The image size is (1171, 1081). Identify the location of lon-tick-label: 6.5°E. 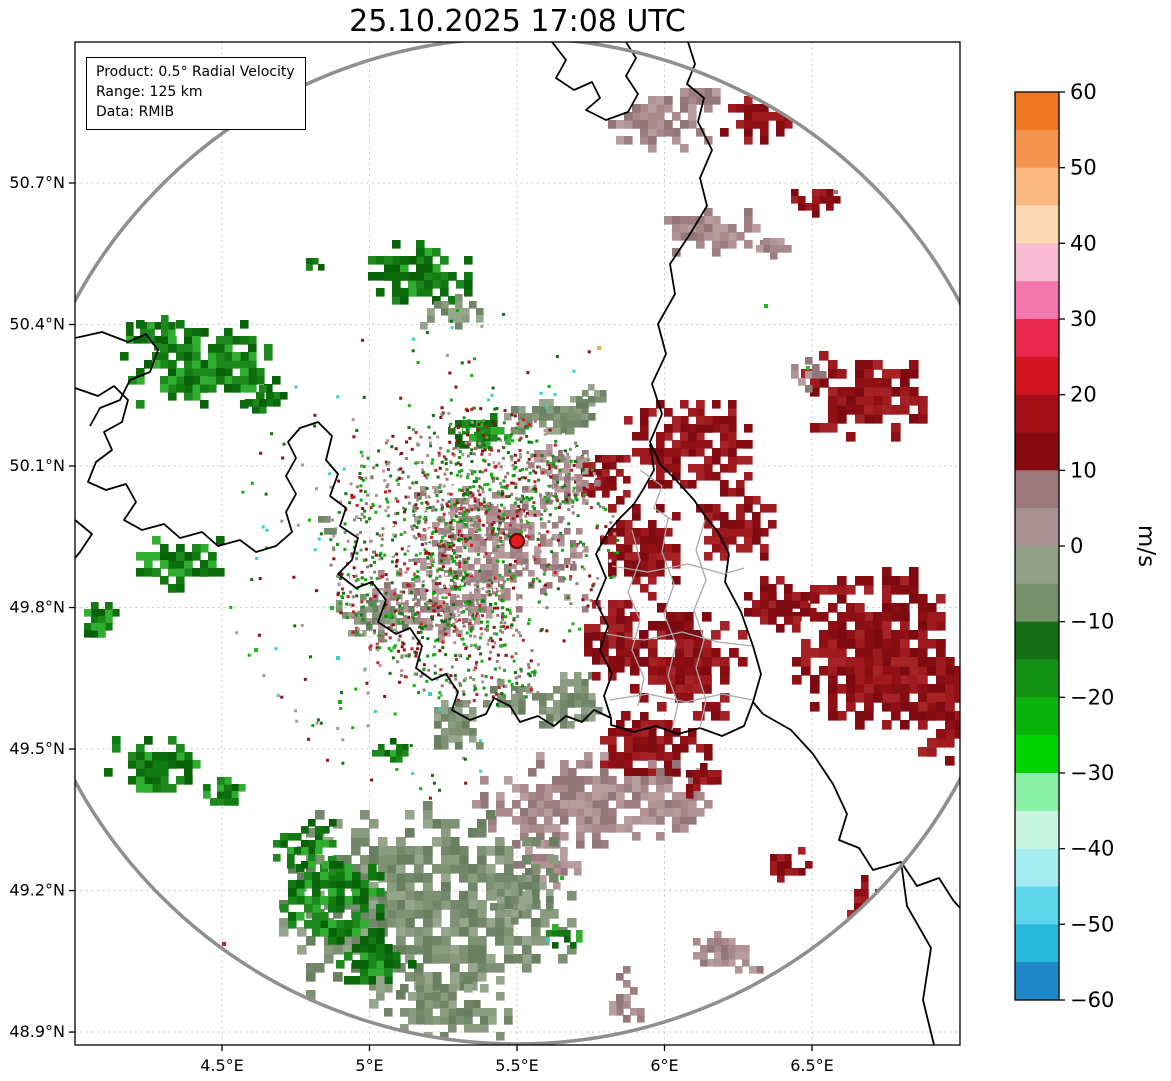
(812, 1065).